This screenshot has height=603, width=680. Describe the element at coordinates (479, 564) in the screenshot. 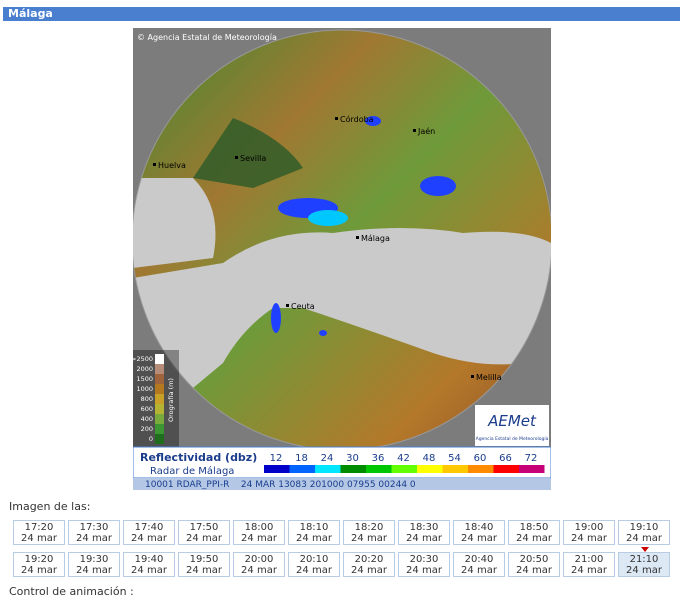

I see `time-button: 20:40 24 mar` at that location.